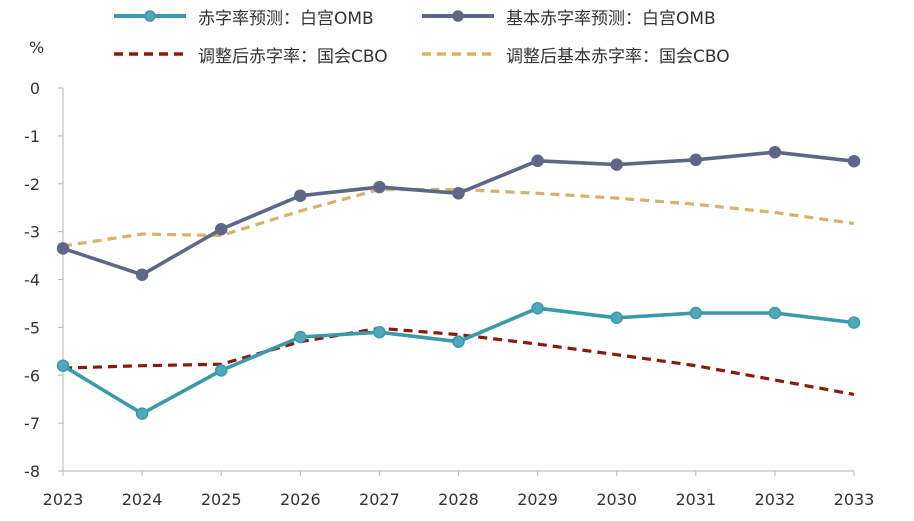 This screenshot has height=521, width=914. Describe the element at coordinates (300, 499) in the screenshot. I see `x-tick-label: 2026` at that location.